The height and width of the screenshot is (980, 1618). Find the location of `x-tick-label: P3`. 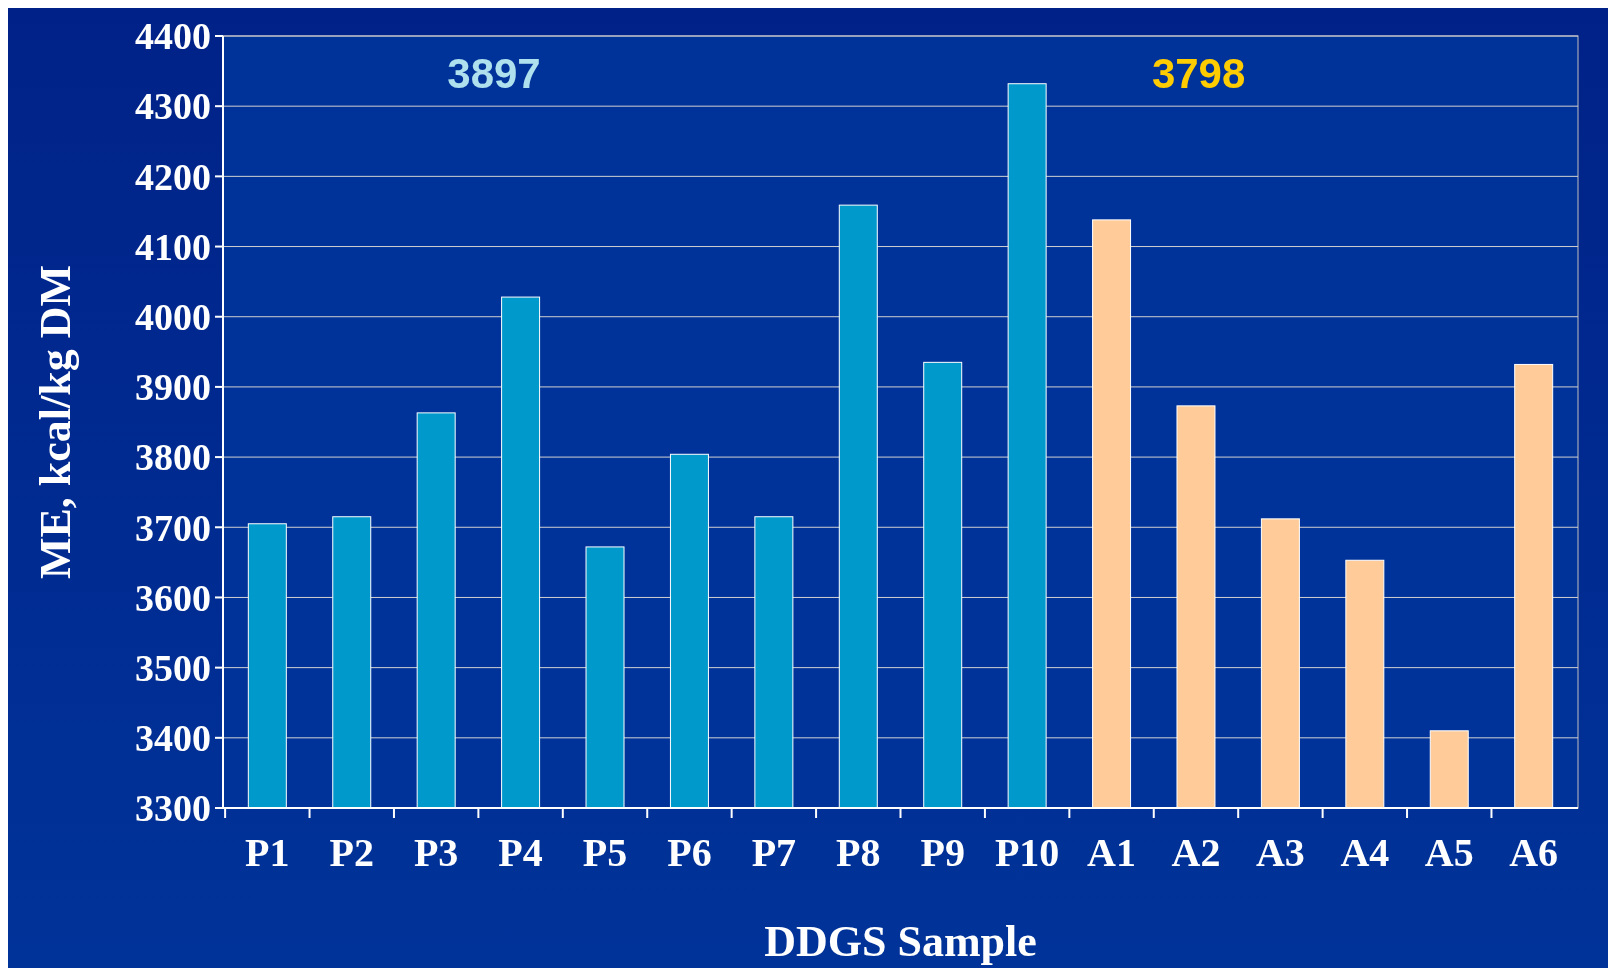

x-tick-label: P3 is located at coordinates (436, 852).